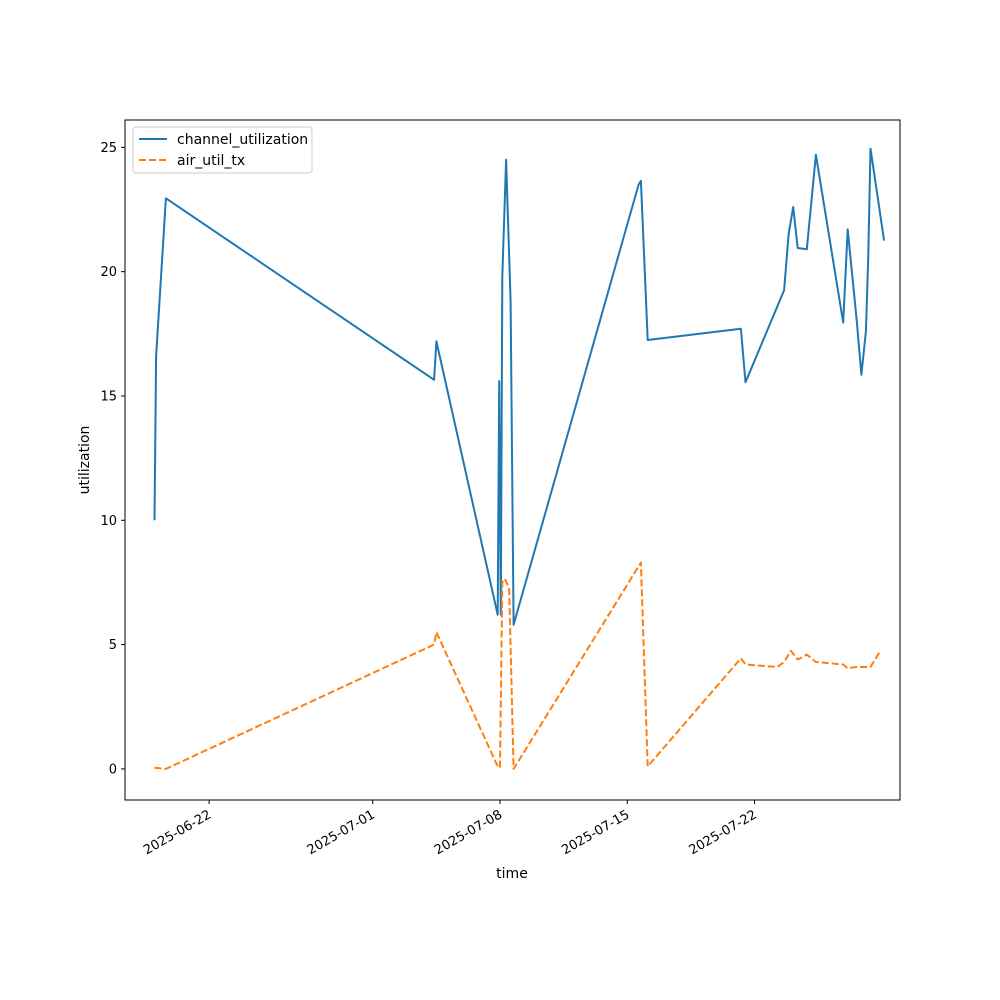 This screenshot has width=1000, height=1000. I want to click on legend-label-channel-utilization: channel_utilization, so click(242, 140).